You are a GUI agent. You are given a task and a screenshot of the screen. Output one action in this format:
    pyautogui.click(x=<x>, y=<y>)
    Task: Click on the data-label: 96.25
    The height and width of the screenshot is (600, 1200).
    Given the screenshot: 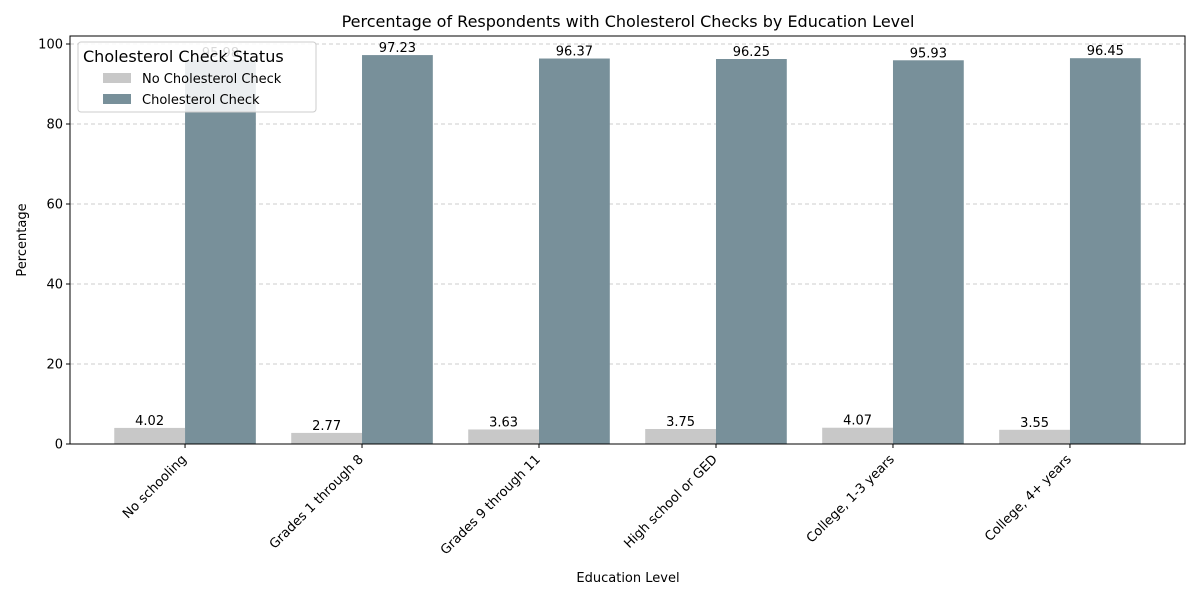 What is the action you would take?
    pyautogui.click(x=751, y=52)
    